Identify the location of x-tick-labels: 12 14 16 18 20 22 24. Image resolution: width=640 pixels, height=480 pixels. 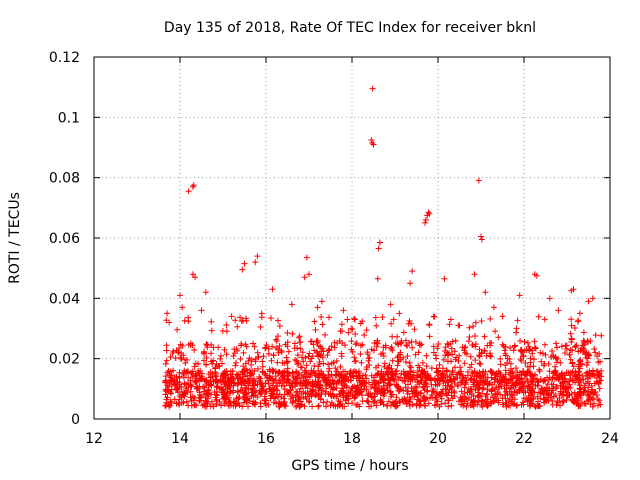
(352, 439).